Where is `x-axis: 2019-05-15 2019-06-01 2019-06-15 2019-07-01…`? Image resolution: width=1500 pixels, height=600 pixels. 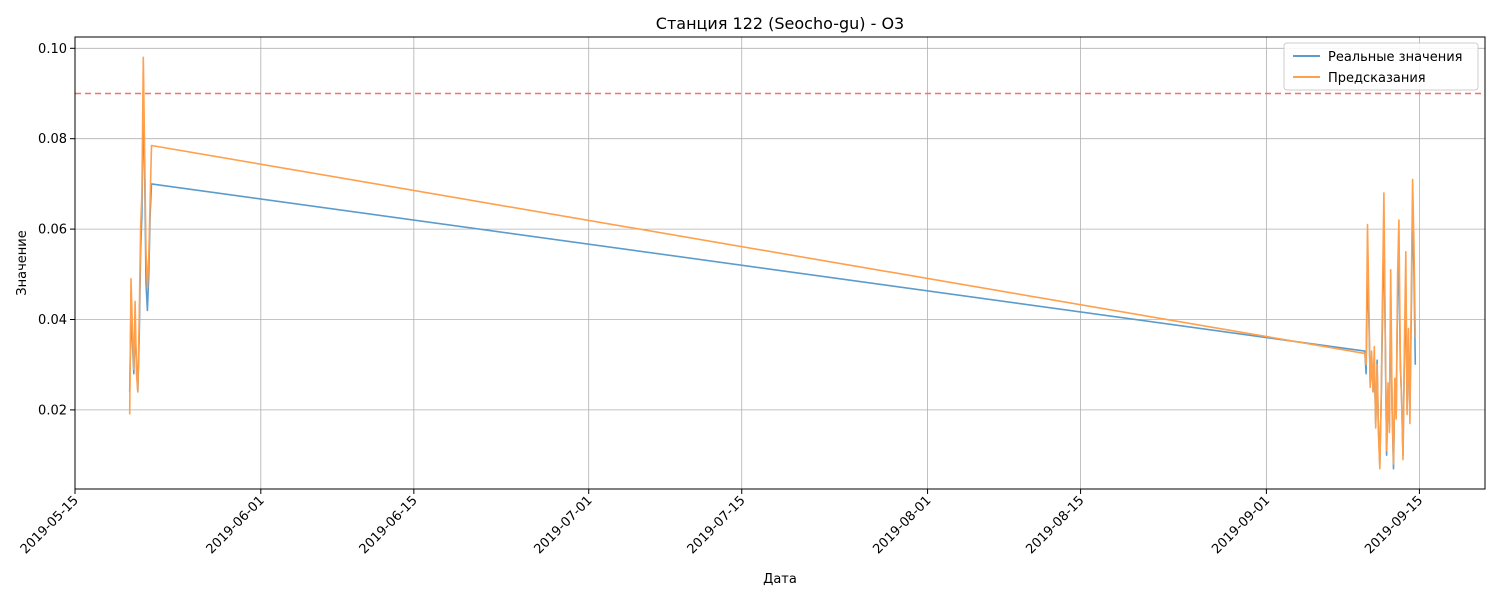
x-axis: 2019-05-15 2019-06-01 2019-06-15 2019-07-01… is located at coordinates (722, 523).